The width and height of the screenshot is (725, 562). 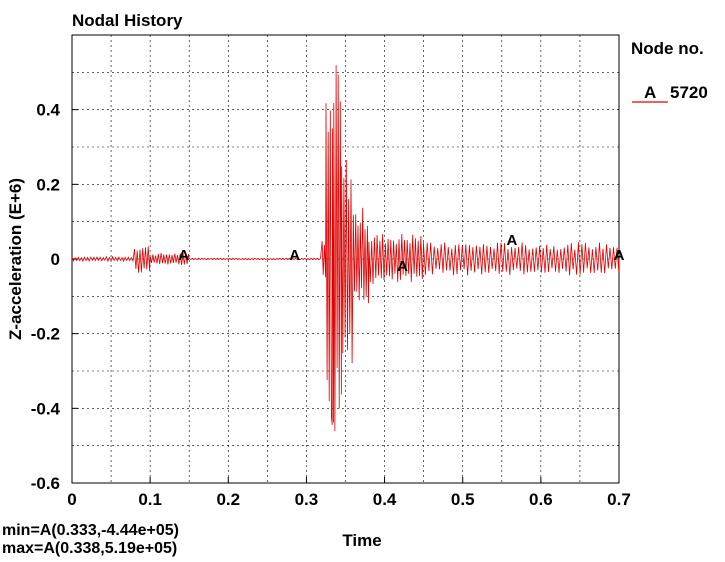 What do you see at coordinates (55, 259) in the screenshot?
I see `y-tick-label: 0` at bounding box center [55, 259].